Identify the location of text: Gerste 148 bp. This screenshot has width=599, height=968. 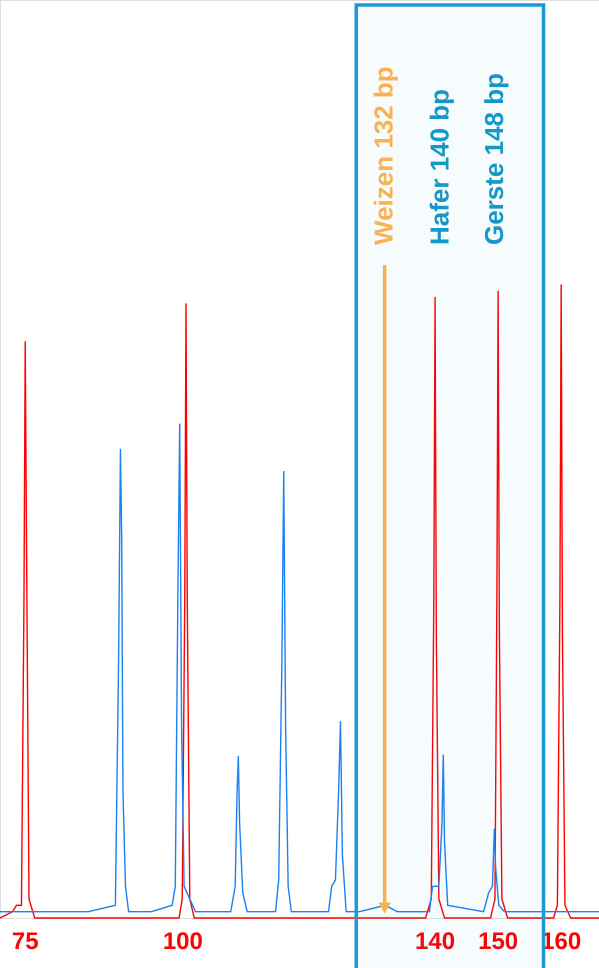
(493, 159).